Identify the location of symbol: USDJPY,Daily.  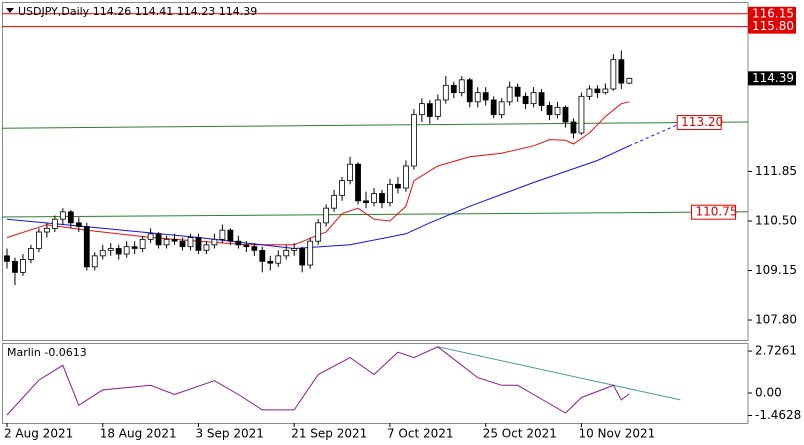
(54, 11).